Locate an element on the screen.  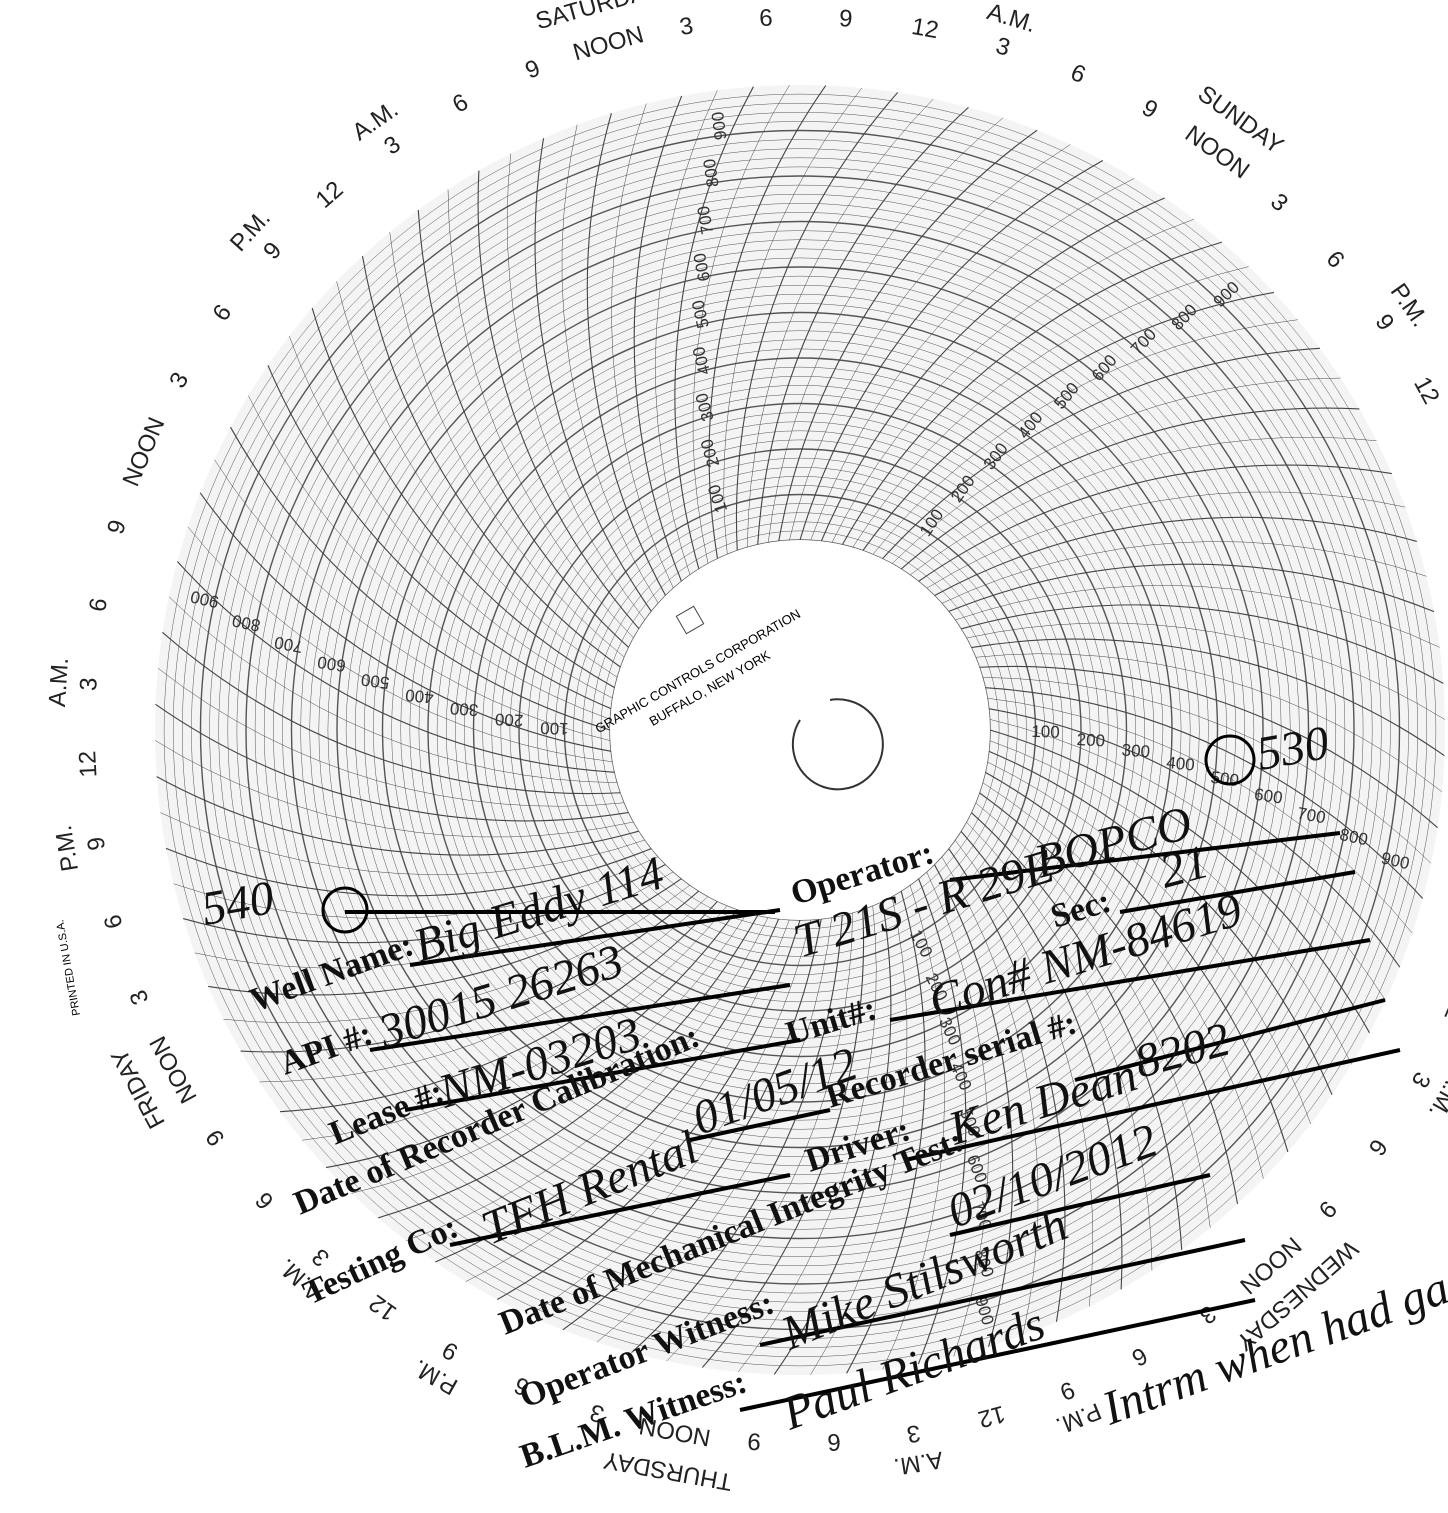
grid-circle is located at coordinates (800, 730).